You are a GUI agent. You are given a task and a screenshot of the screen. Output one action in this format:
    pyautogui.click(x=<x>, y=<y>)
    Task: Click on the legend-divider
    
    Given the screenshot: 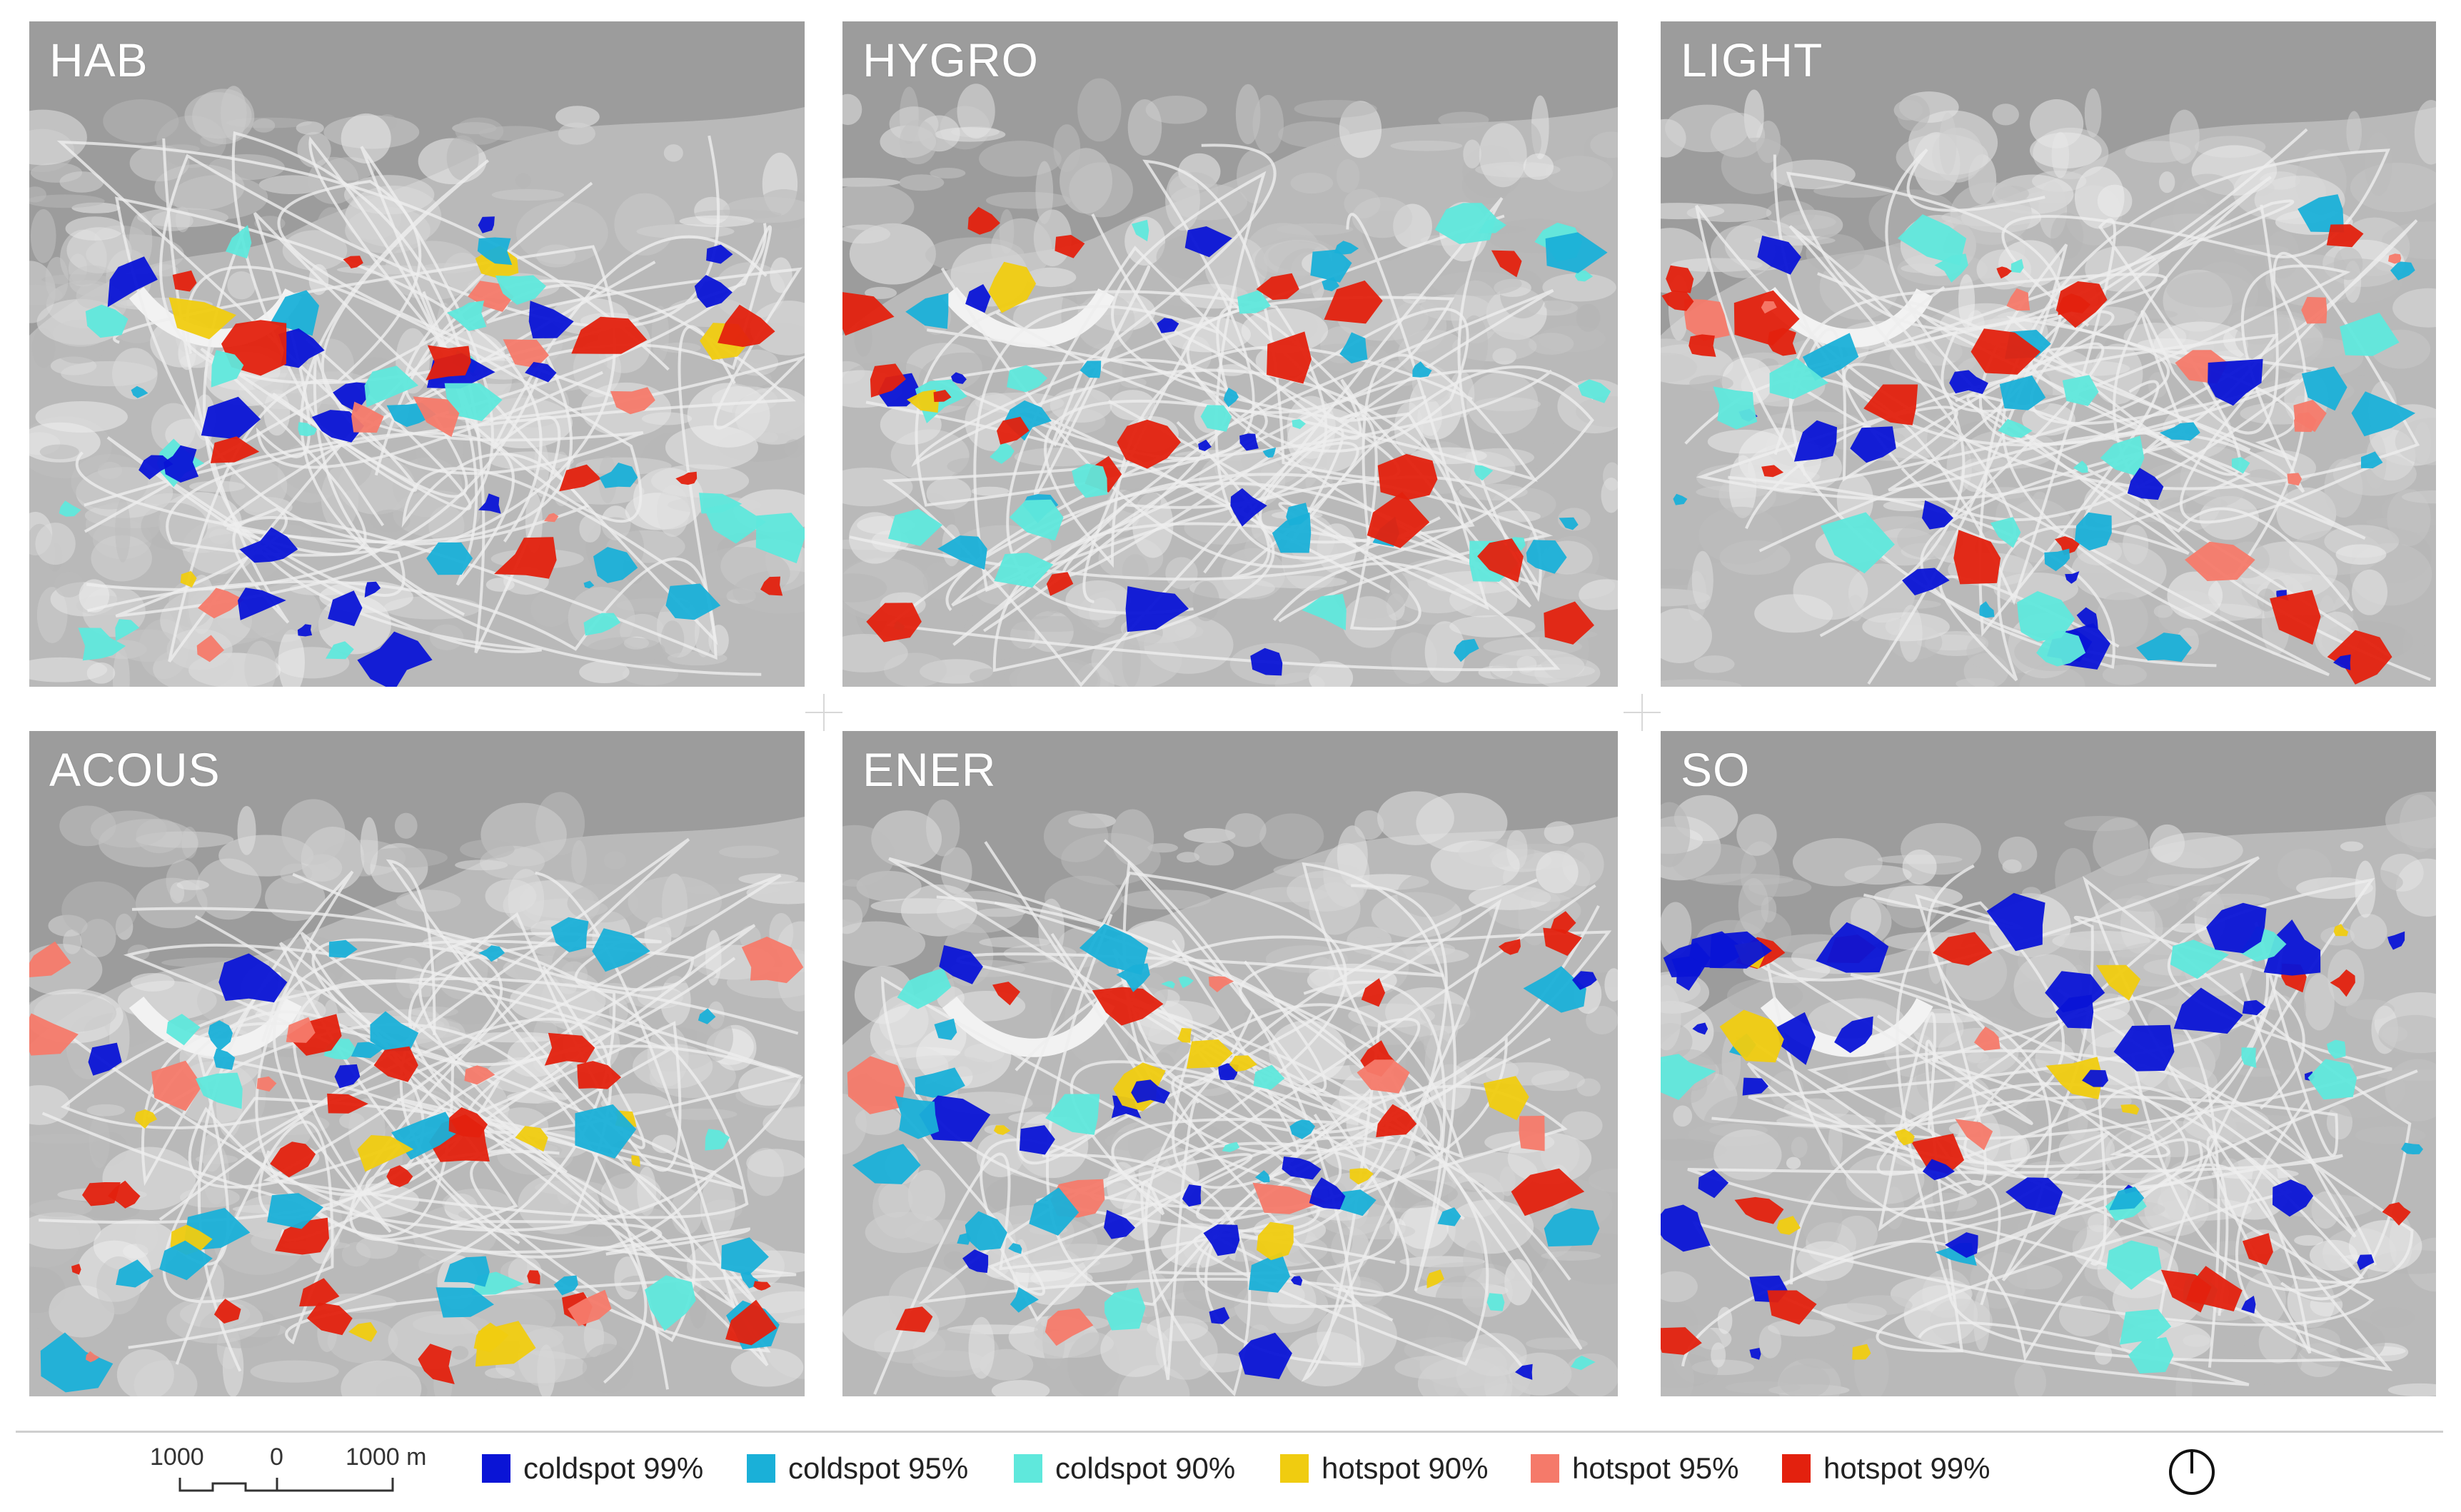 What is the action you would take?
    pyautogui.click(x=1229, y=1432)
    